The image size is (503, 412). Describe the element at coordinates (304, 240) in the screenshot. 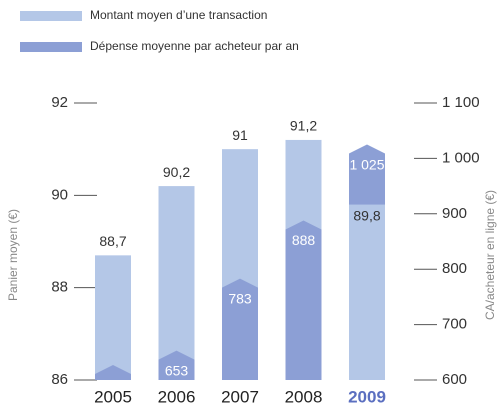

I see `value-label: 888` at that location.